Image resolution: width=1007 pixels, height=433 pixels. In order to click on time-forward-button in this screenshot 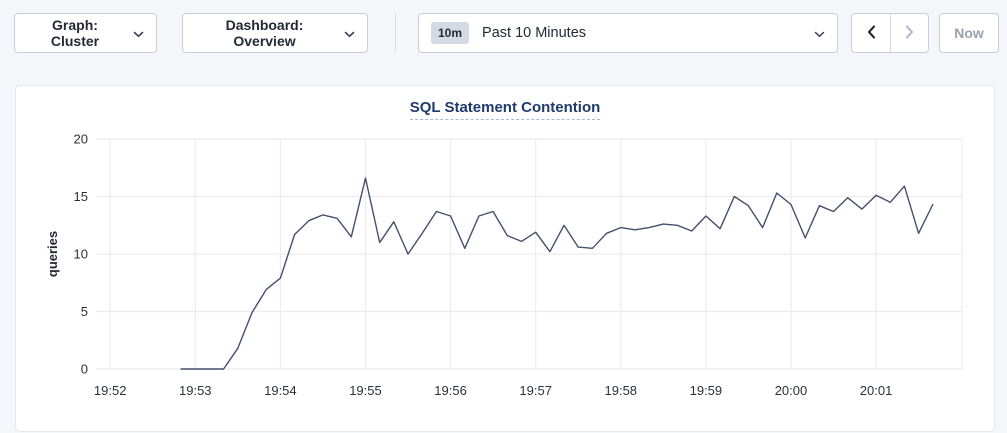, I will do `click(909, 33)`.